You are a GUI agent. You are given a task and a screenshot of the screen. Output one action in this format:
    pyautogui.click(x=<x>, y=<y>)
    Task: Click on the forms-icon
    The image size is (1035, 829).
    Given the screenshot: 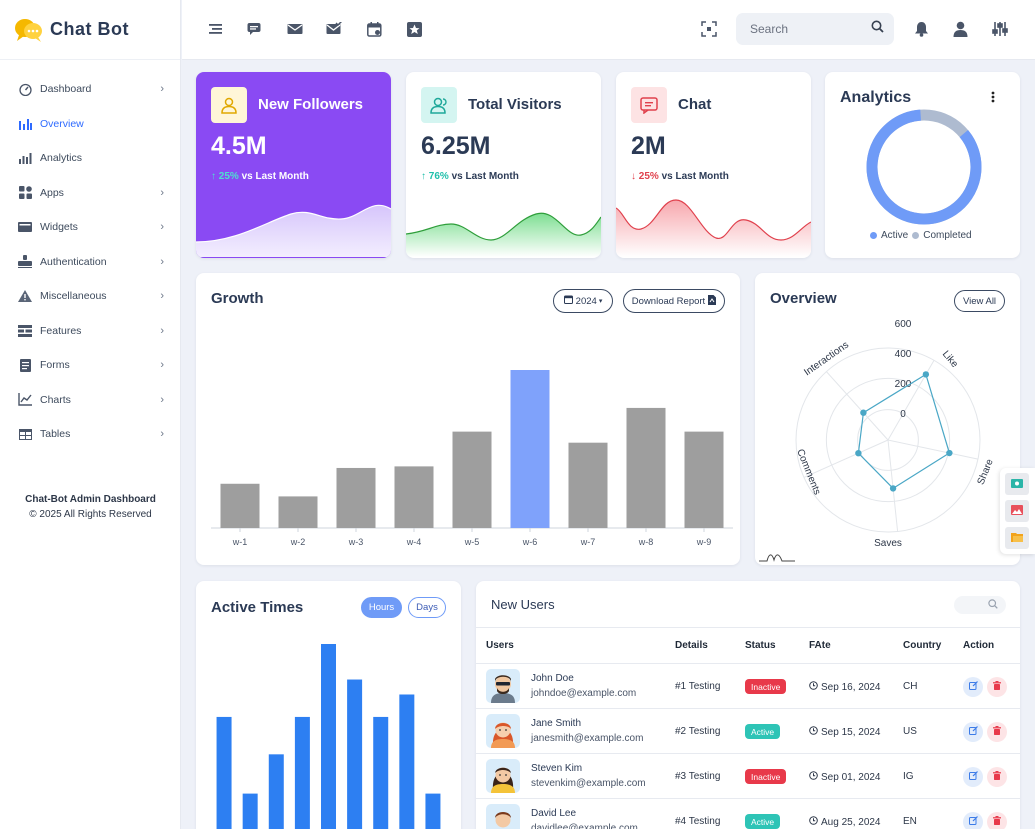 What is the action you would take?
    pyautogui.click(x=25, y=365)
    